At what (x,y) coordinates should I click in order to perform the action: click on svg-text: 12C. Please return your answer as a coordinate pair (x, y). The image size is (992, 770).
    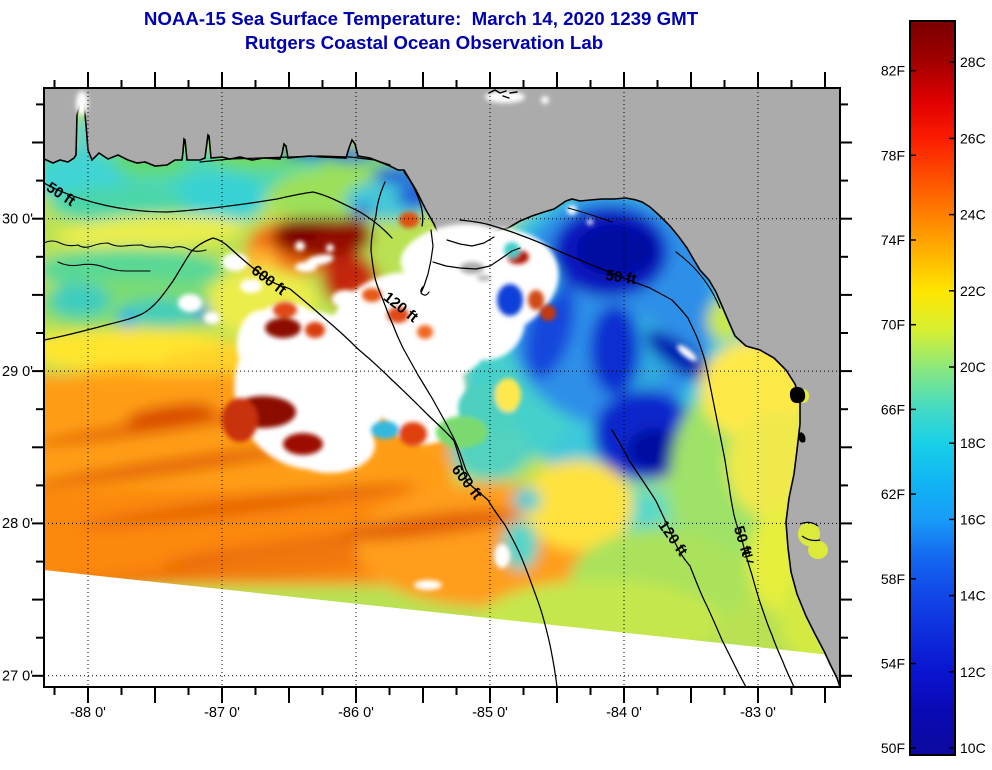
    Looking at the image, I should click on (973, 672).